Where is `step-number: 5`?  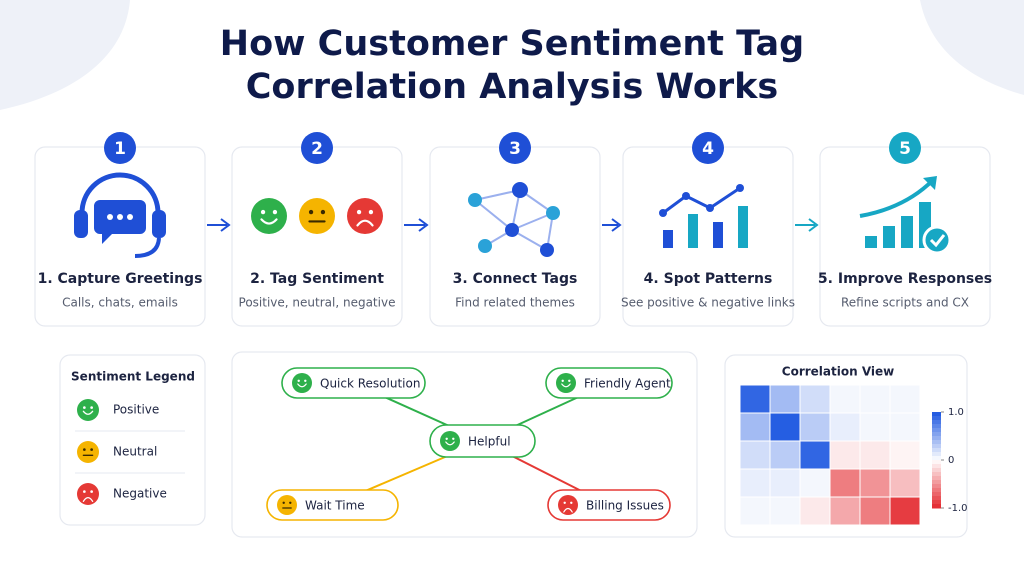
step-number: 5 is located at coordinates (905, 149).